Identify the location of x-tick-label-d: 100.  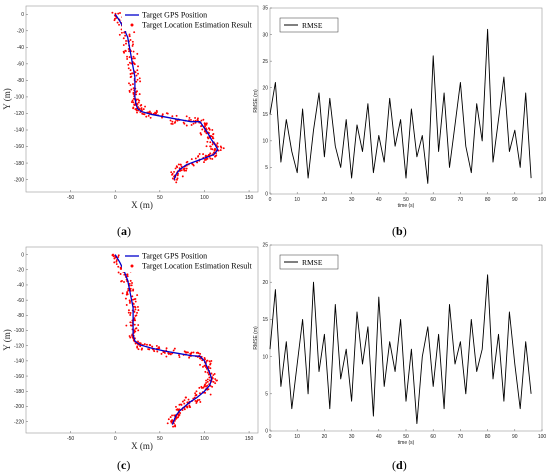
(542, 437).